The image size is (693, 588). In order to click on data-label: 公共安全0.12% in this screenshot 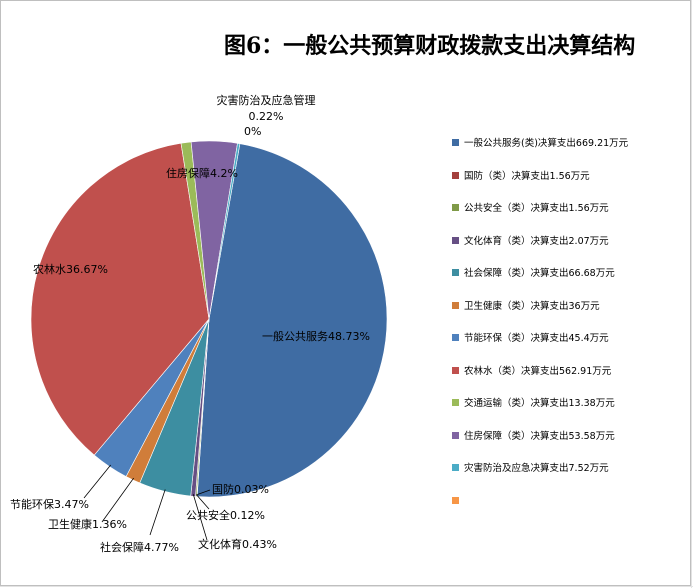, I will do `click(225, 515)`.